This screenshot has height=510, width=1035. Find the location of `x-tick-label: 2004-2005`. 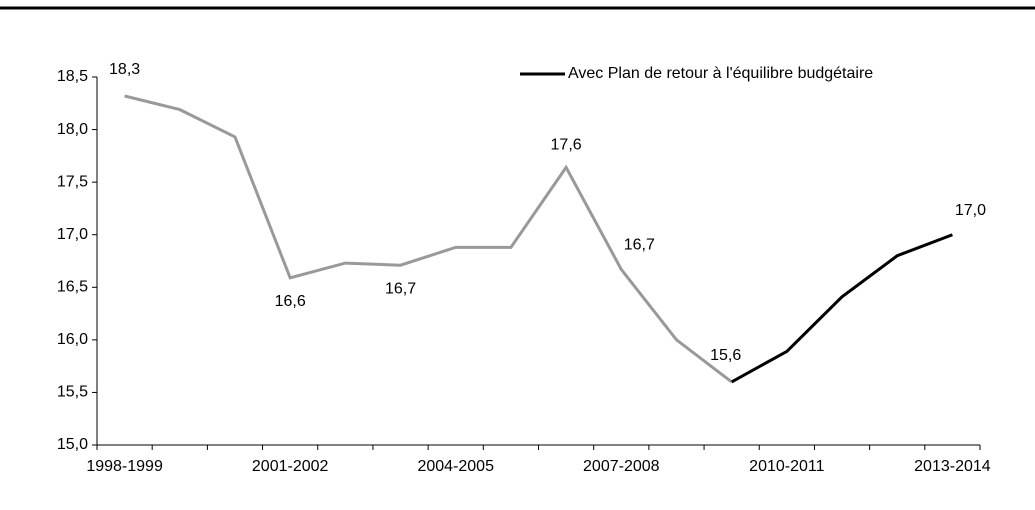

x-tick-label: 2004-2005 is located at coordinates (455, 466).